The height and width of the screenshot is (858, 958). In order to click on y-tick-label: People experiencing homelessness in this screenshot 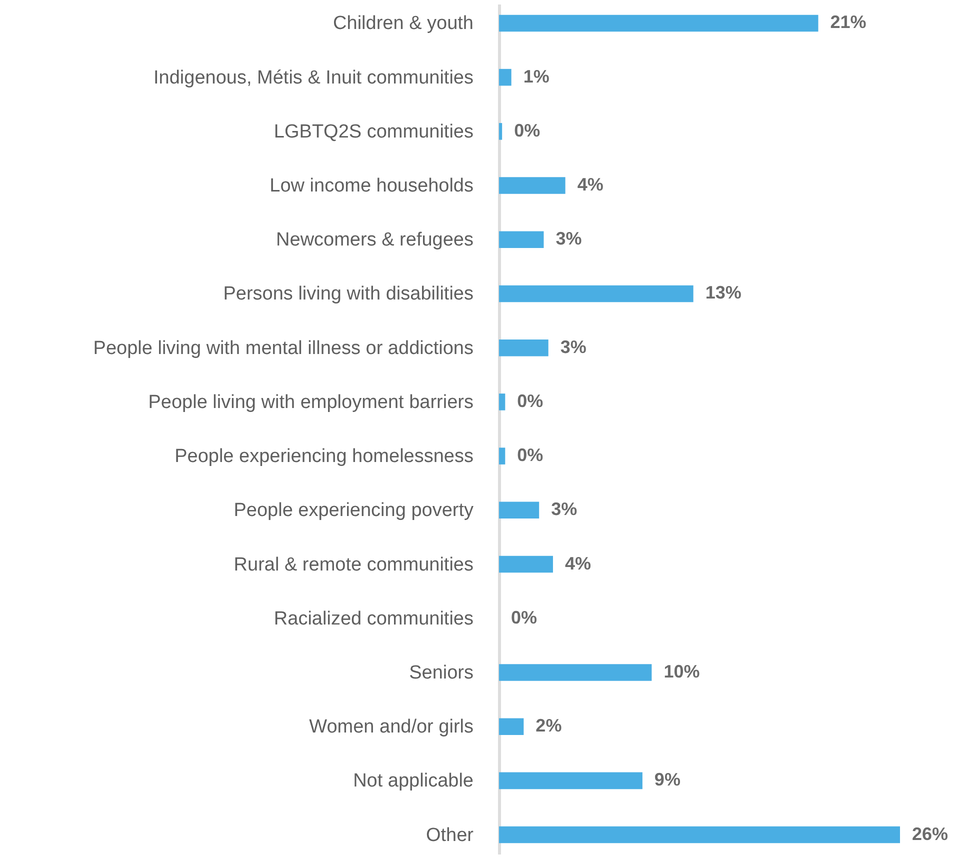, I will do `click(324, 457)`.